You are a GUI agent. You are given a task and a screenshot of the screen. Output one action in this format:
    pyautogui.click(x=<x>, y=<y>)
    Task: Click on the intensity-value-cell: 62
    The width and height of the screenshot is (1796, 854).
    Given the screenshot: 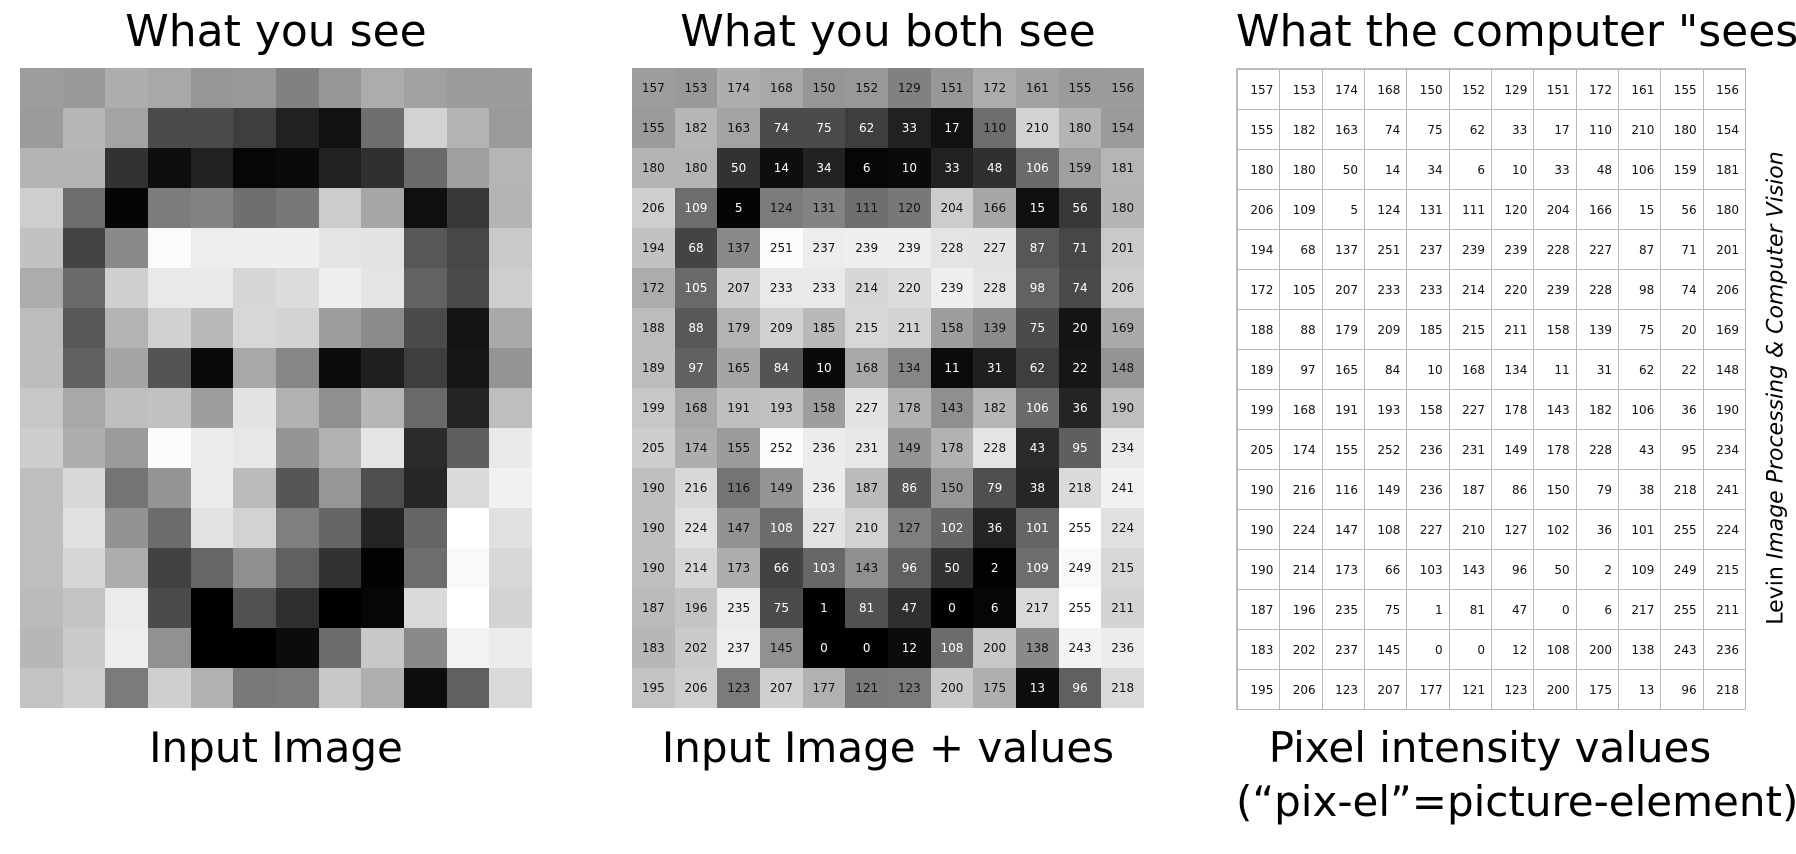 What is the action you would take?
    pyautogui.click(x=1640, y=370)
    